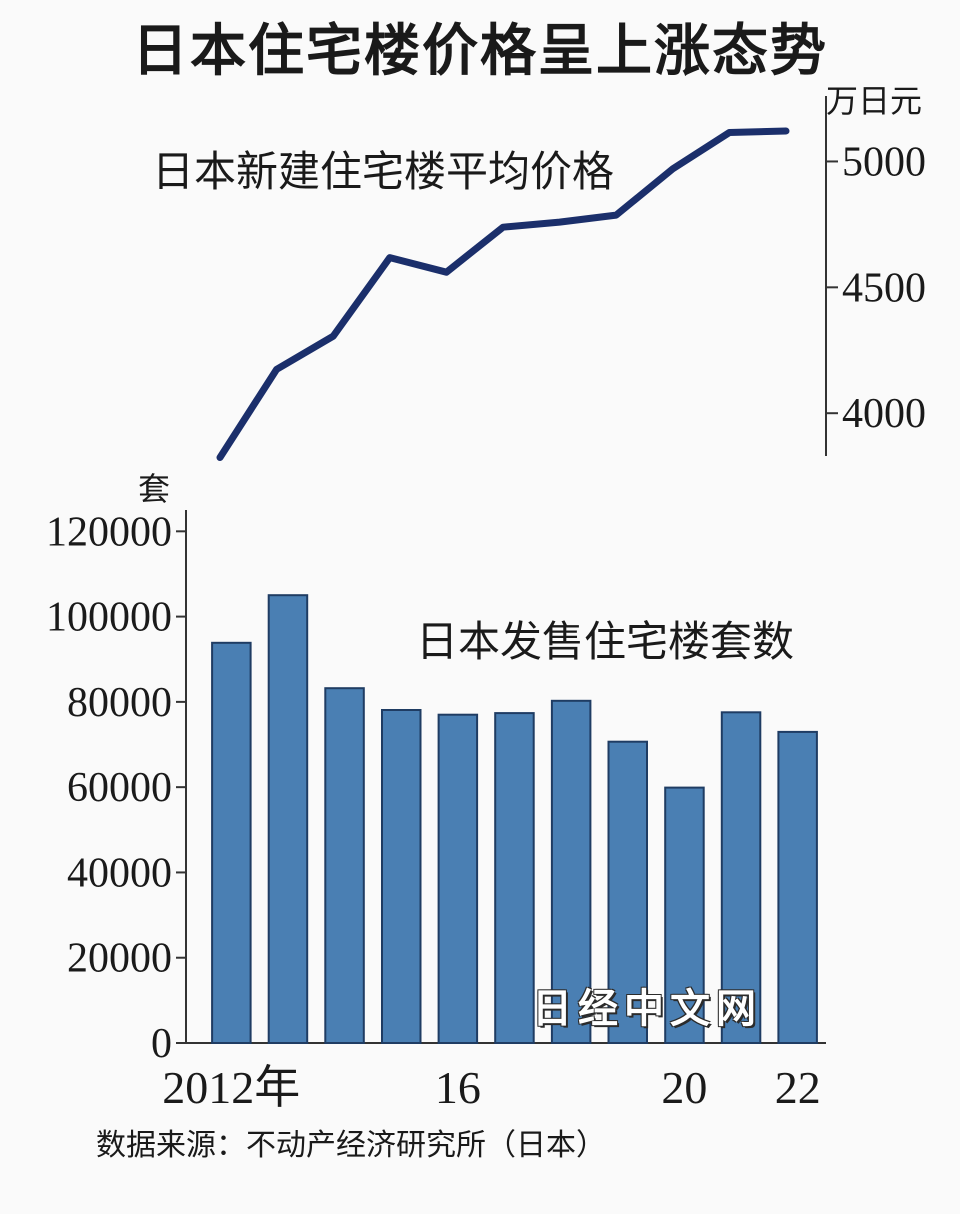 The image size is (960, 1214). What do you see at coordinates (119, 959) in the screenshot?
I see `bar-y-tick-label: 20000` at bounding box center [119, 959].